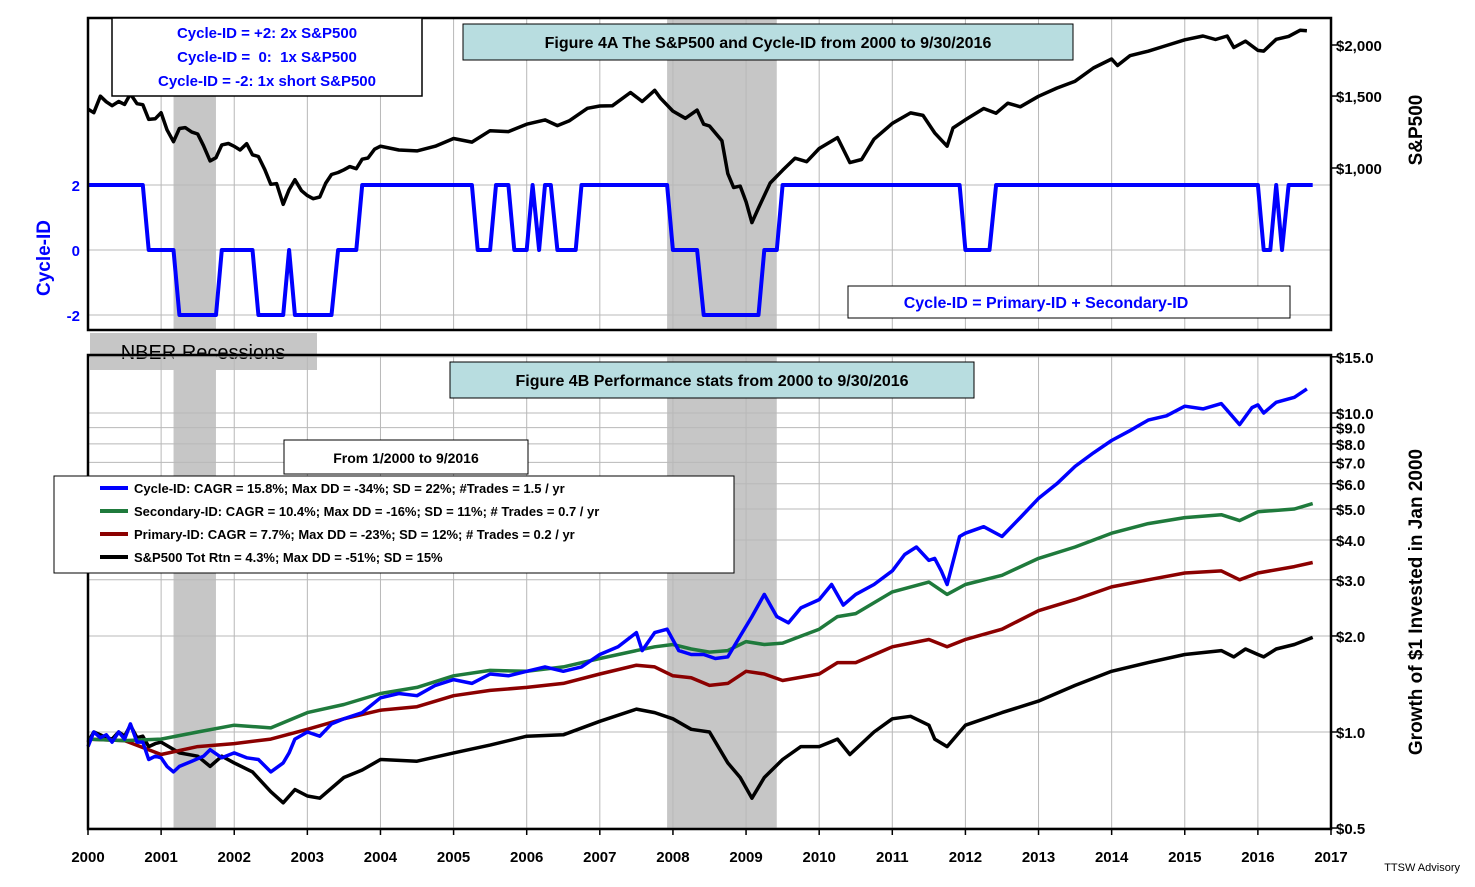 This screenshot has height=887, width=1475. Describe the element at coordinates (599, 857) in the screenshot. I see `year-tick-label: 2007` at that location.